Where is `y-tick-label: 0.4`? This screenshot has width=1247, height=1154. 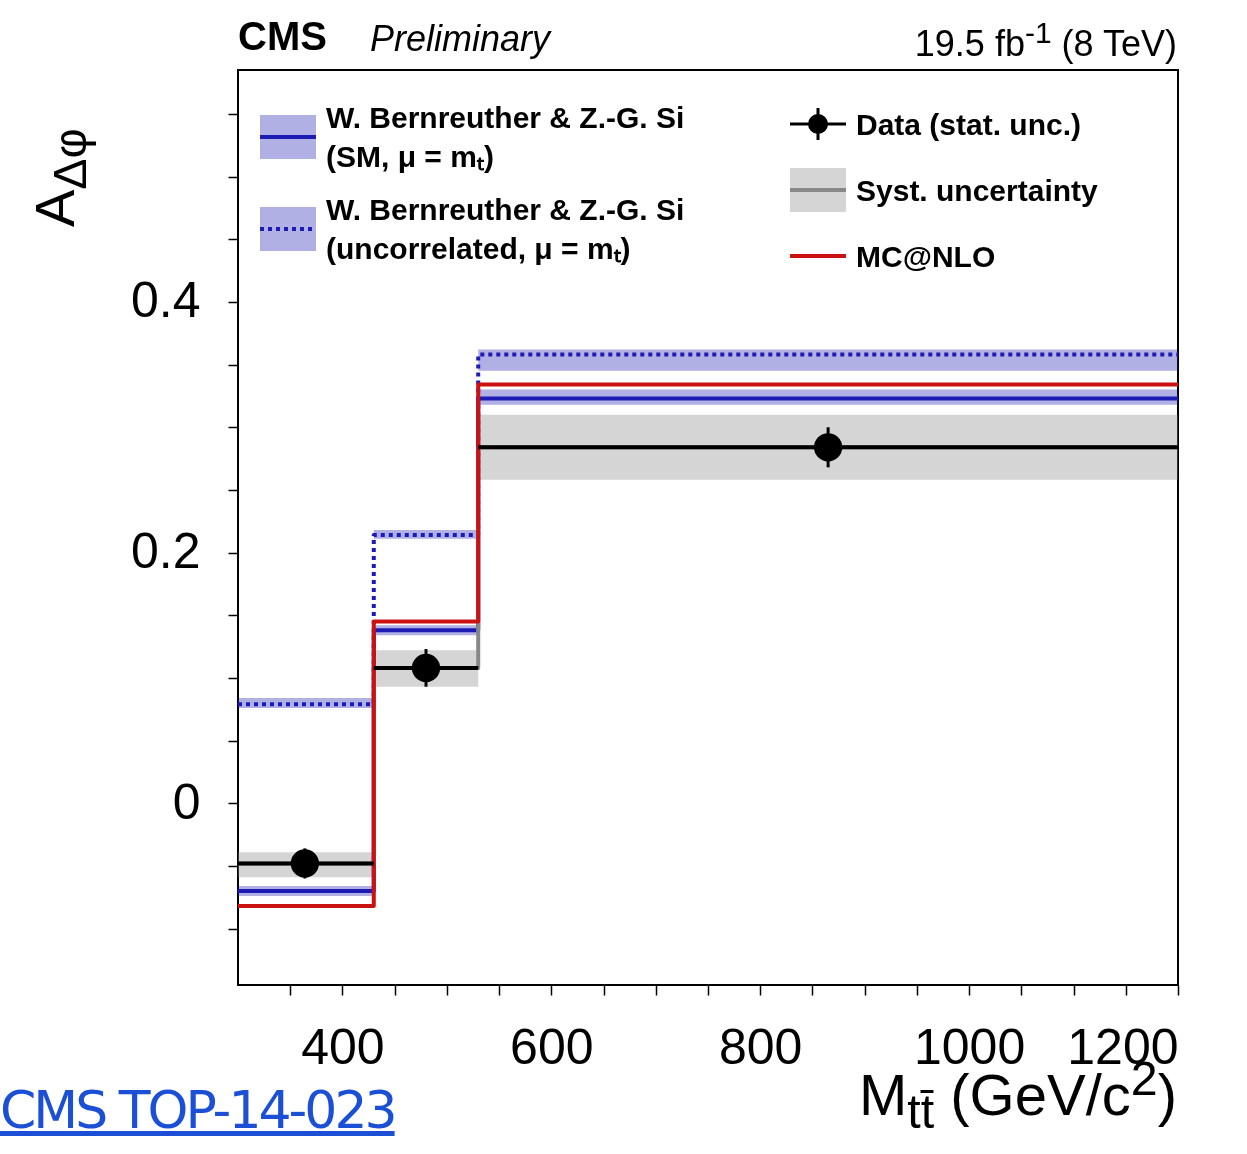 y-tick-label: 0.4 is located at coordinates (165, 300).